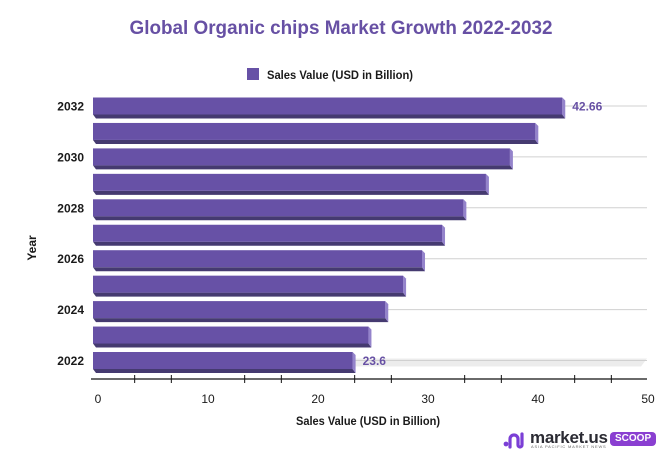  I want to click on bar-2023, so click(232, 337).